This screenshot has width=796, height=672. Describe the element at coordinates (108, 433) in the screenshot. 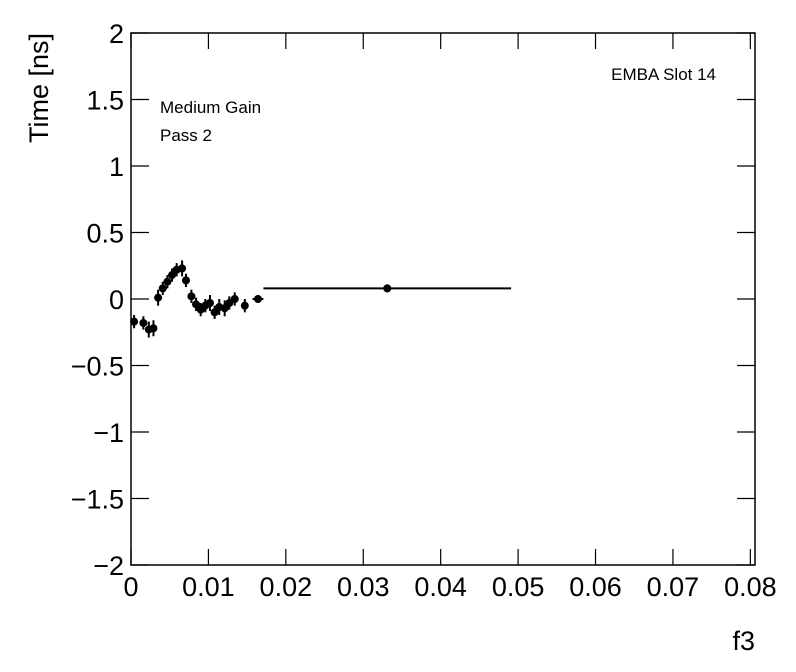

I see `y-tick-label: −1` at that location.